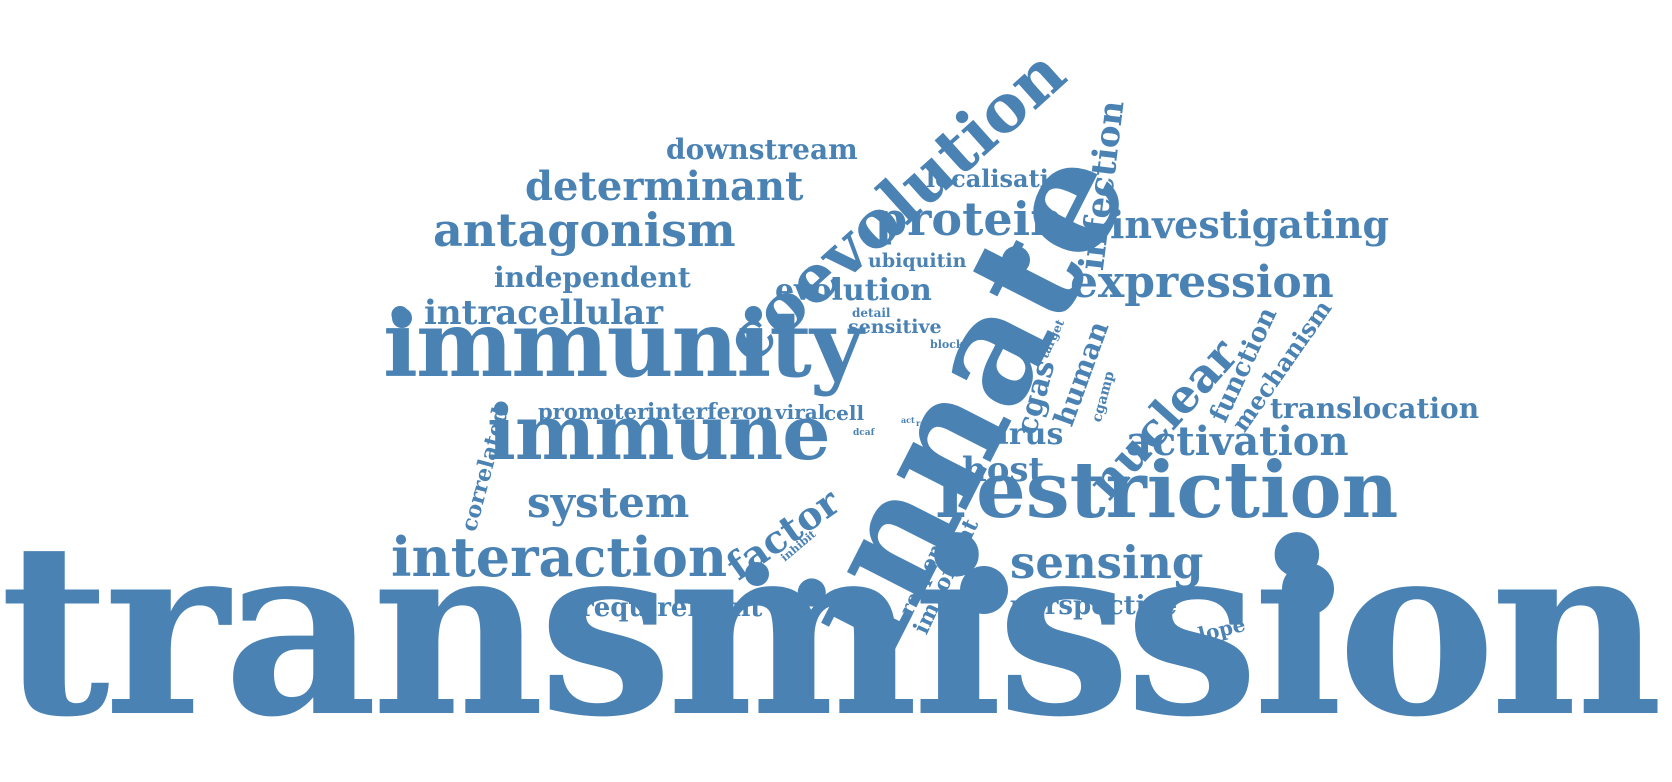  What do you see at coordinates (659, 432) in the screenshot?
I see `word-immune: immune` at bounding box center [659, 432].